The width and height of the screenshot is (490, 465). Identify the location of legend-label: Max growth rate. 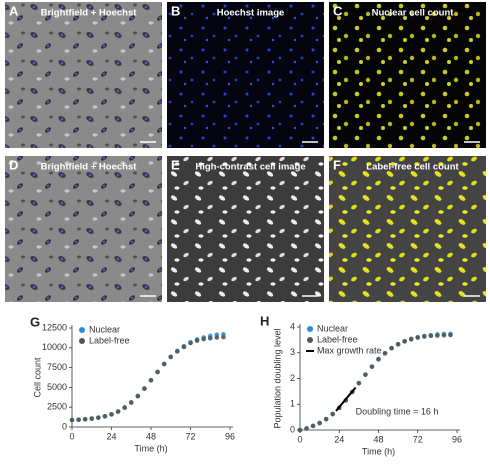
(349, 350).